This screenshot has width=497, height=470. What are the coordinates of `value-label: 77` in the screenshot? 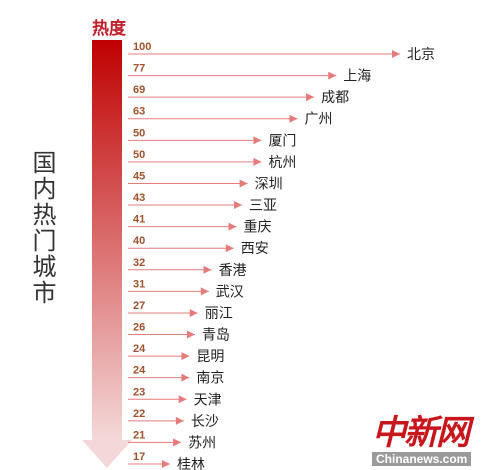 It's located at (139, 69).